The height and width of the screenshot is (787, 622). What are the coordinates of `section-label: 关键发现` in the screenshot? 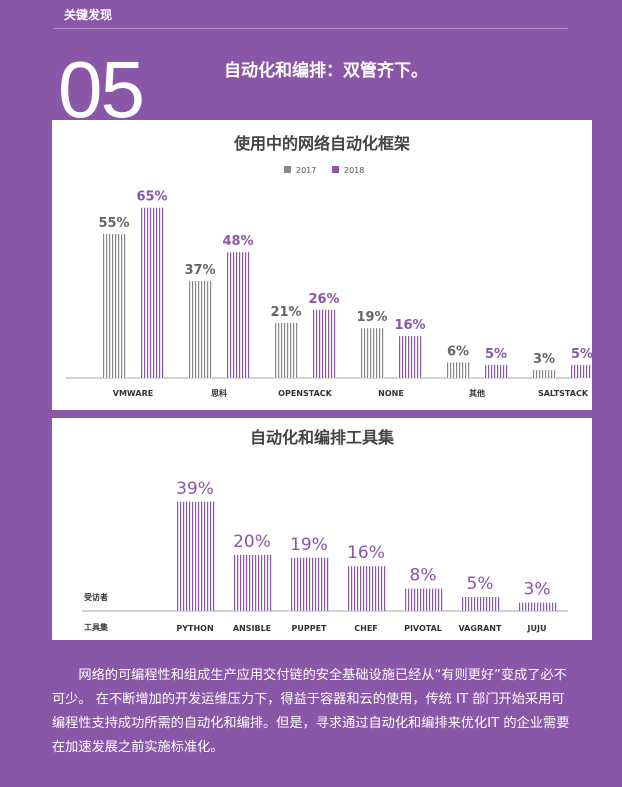 It's located at (88, 15).